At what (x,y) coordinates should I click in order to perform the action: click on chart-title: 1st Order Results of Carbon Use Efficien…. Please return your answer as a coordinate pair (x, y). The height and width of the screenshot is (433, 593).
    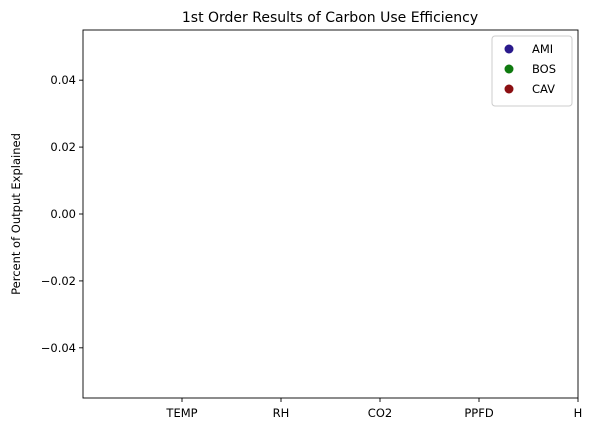
    Looking at the image, I should click on (330, 18).